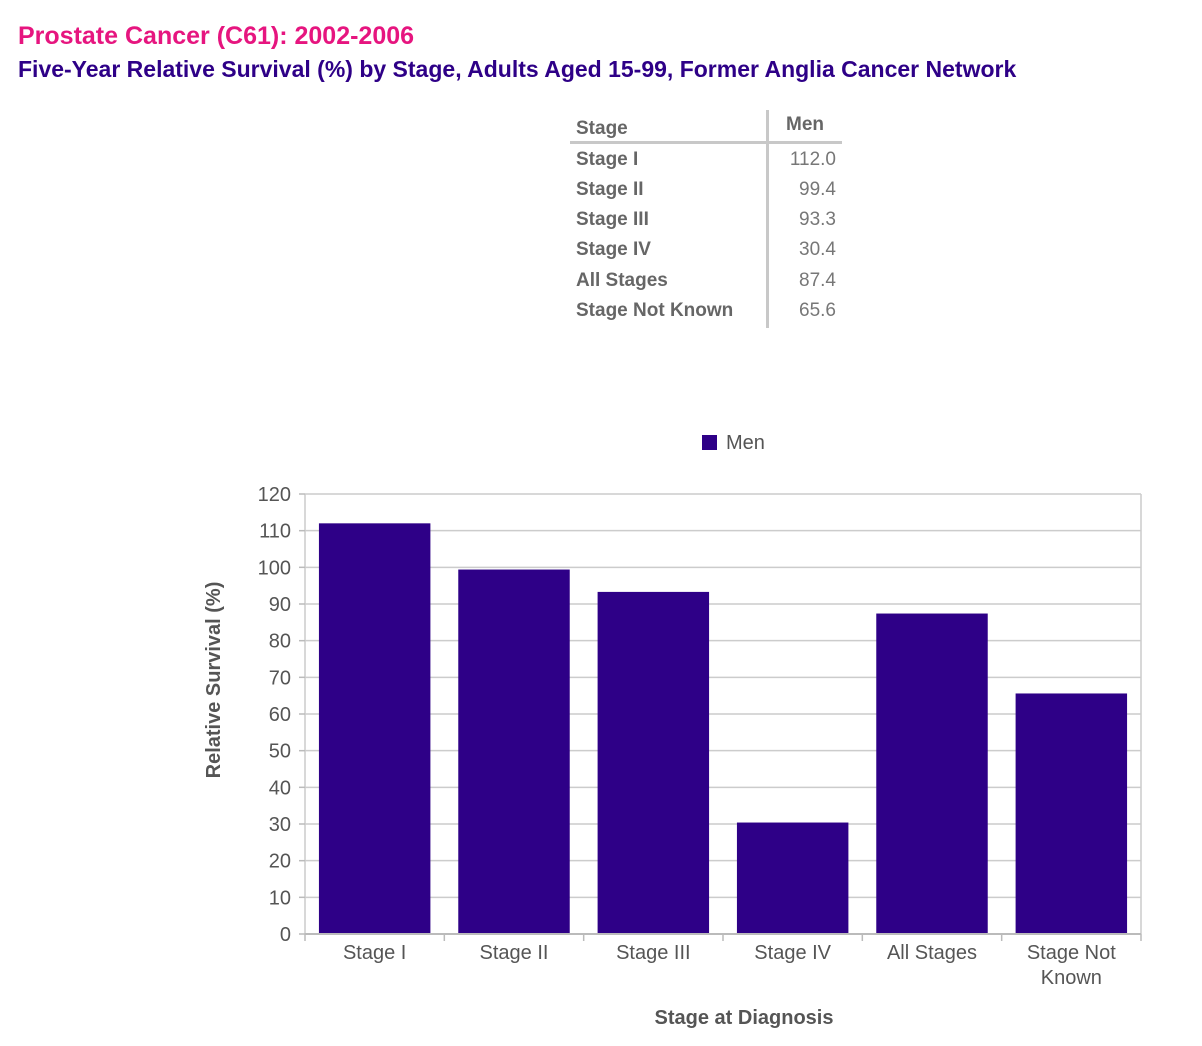 The image size is (1202, 1046). What do you see at coordinates (285, 935) in the screenshot?
I see `y-tick-label: 0` at bounding box center [285, 935].